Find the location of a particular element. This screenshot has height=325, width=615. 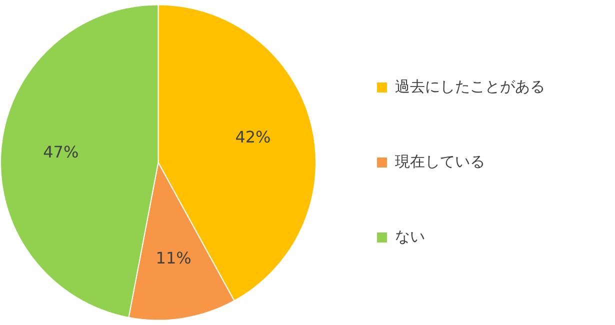

data-label: 42% is located at coordinates (253, 136).